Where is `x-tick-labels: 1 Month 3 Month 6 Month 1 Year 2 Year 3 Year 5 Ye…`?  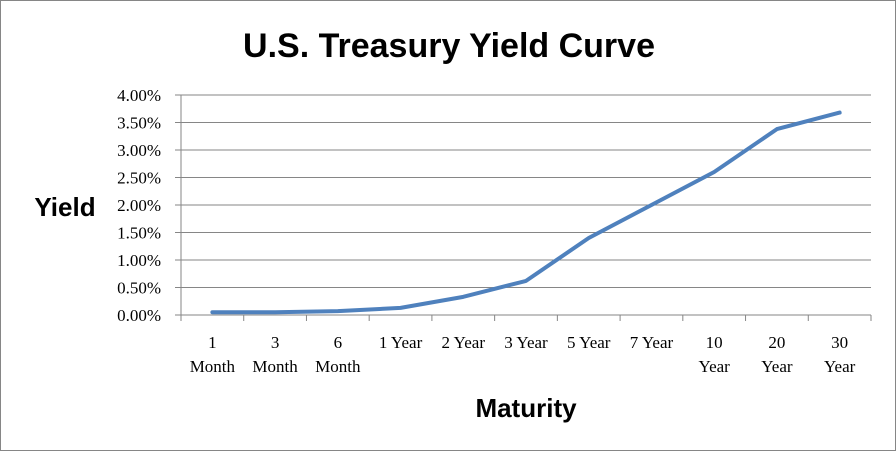
x-tick-labels: 1 Month 3 Month 6 Month 1 Year 2 Year 3 Year 5 Ye… is located at coordinates (523, 354).